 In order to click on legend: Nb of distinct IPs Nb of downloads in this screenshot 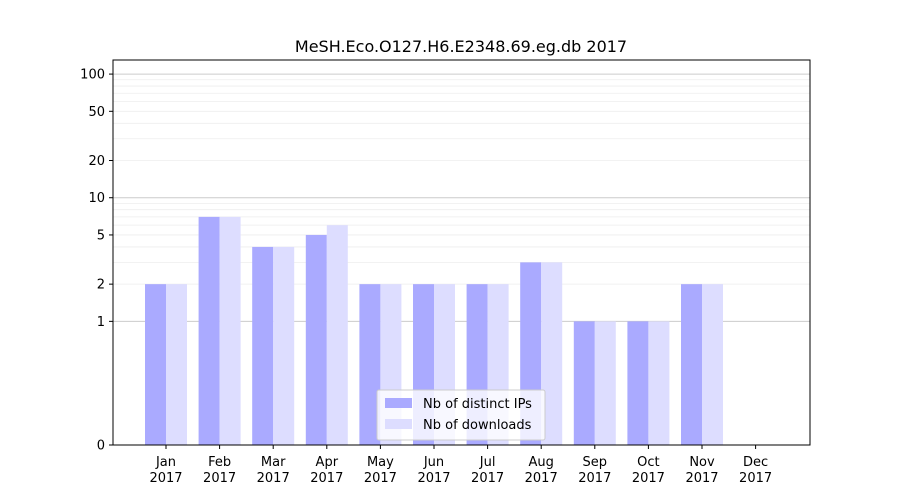, I will do `click(461, 415)`.